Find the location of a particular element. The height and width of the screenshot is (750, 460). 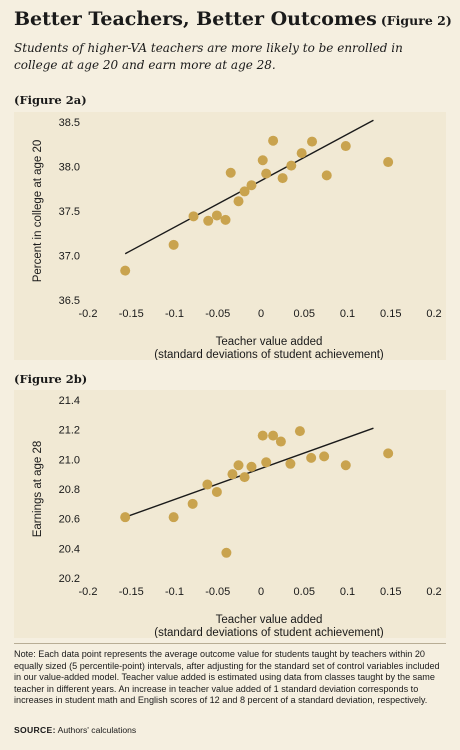

y-tick-label: 21.2 is located at coordinates (69, 431).